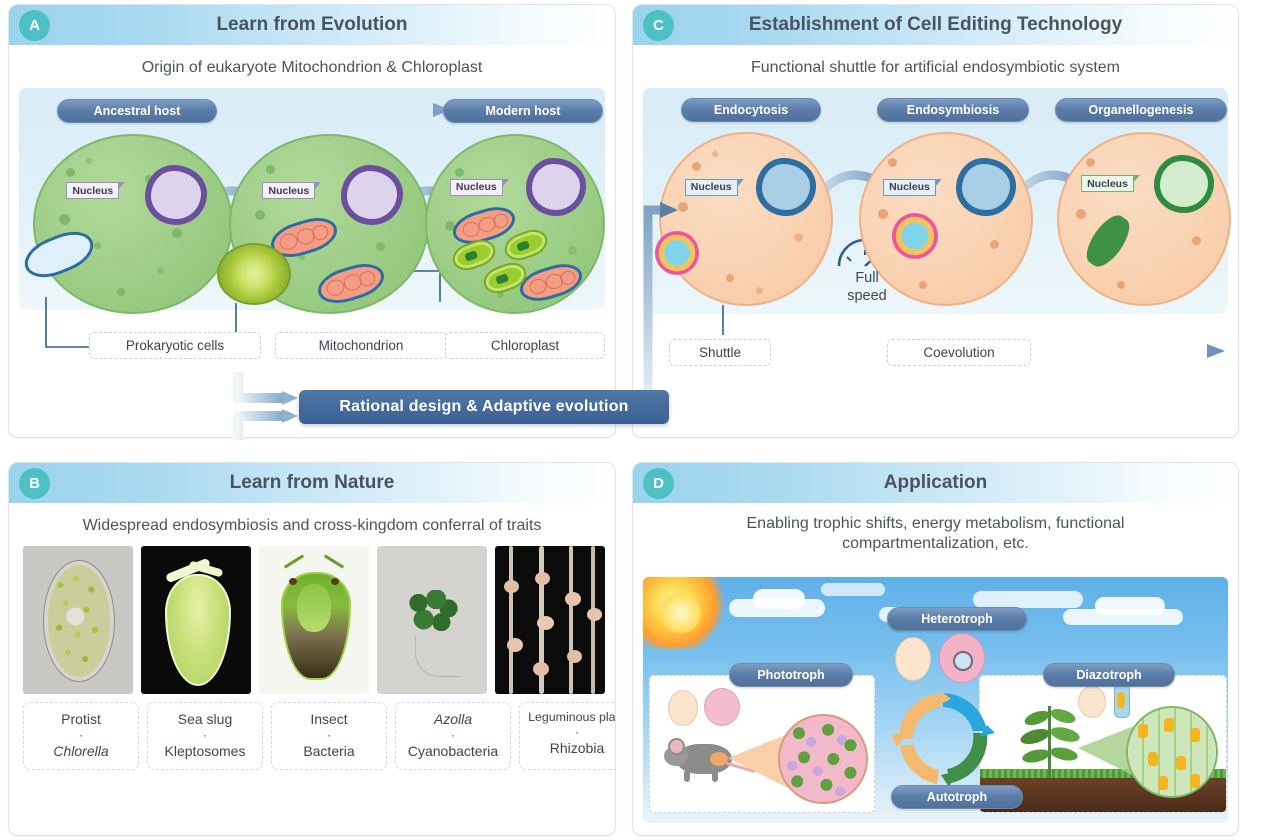  Describe the element at coordinates (205, 750) in the screenshot. I see `caption-symbiont: Kleptosomes` at that location.